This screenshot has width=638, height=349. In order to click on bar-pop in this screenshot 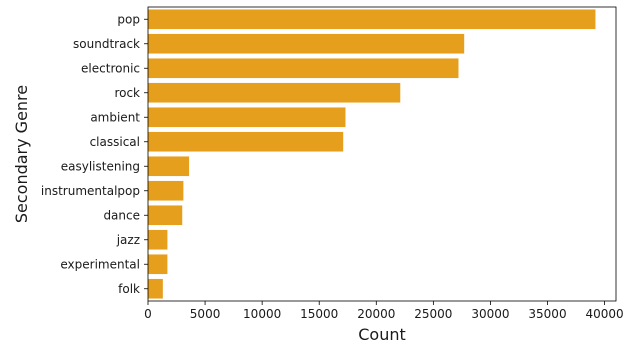, I will do `click(372, 19)`.